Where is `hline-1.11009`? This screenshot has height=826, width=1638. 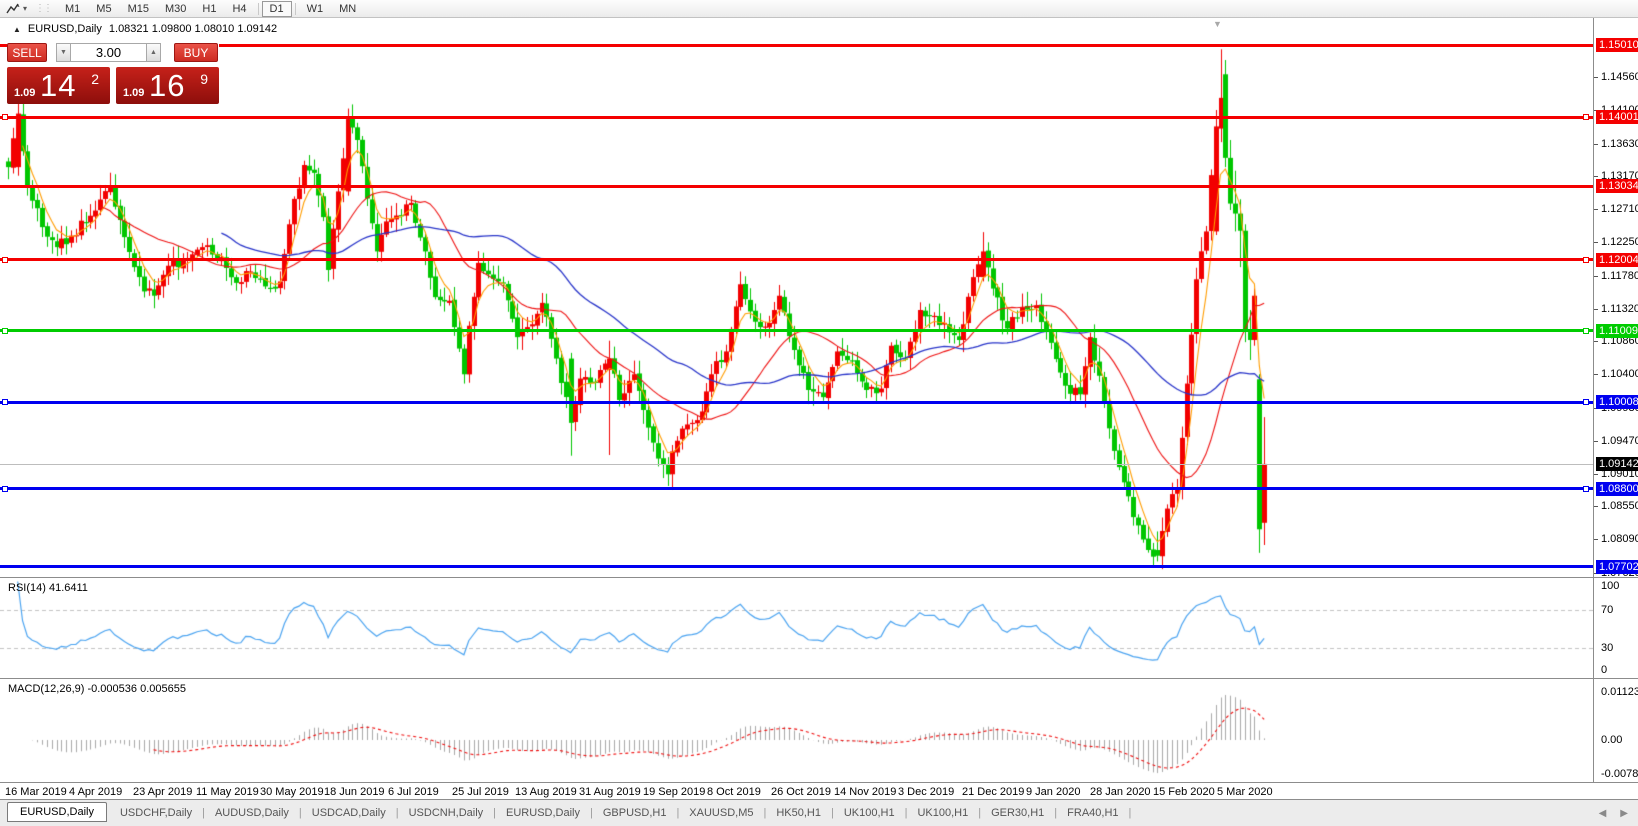 hline-1.11009 is located at coordinates (796, 330).